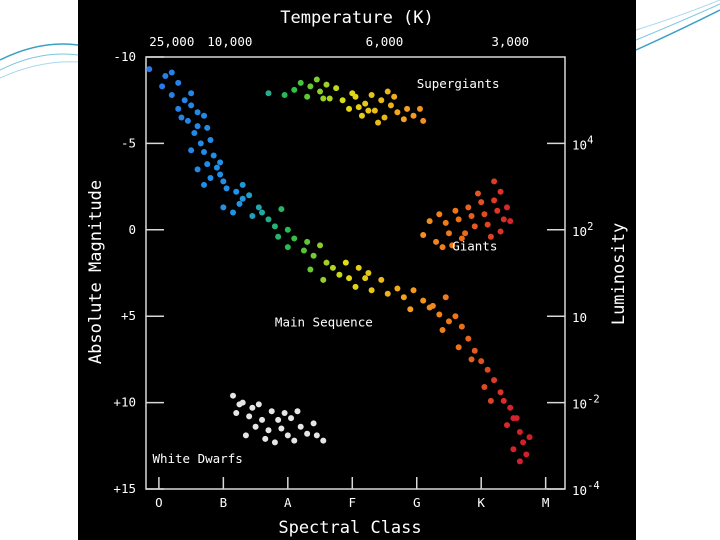 This screenshot has width=720, height=540. I want to click on luminosity-tick-2: 10, so click(579, 317).